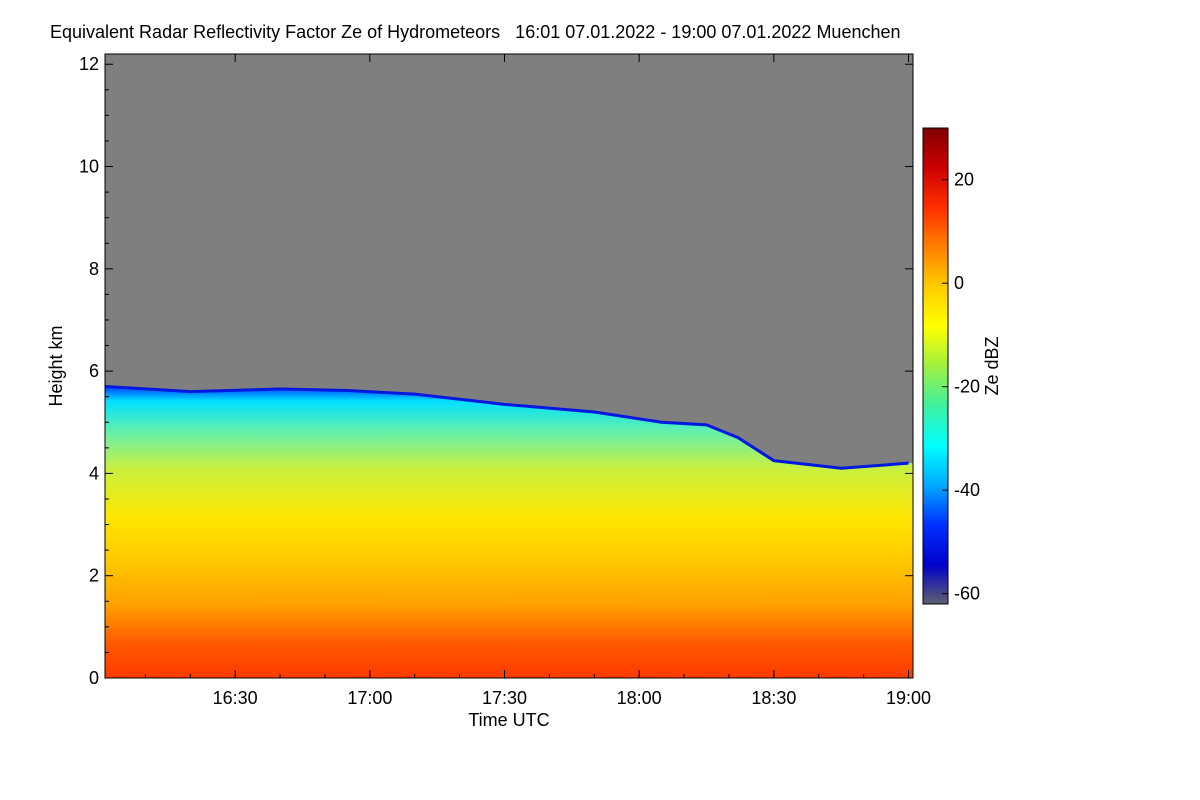 This screenshot has width=1200, height=800. I want to click on colorbar-tick-label: 0, so click(959, 283).